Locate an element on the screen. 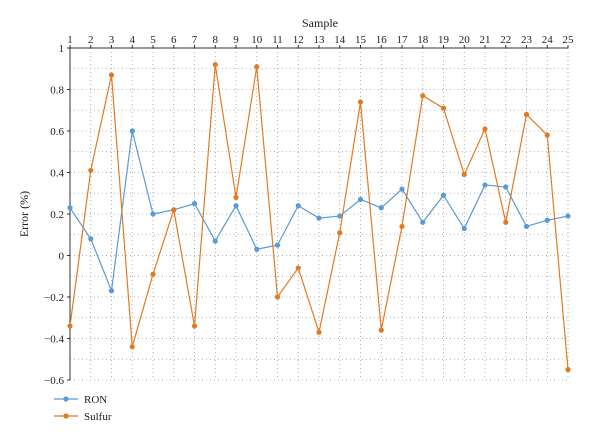 The width and height of the screenshot is (600, 439). x-tick-label: 11 is located at coordinates (277, 40).